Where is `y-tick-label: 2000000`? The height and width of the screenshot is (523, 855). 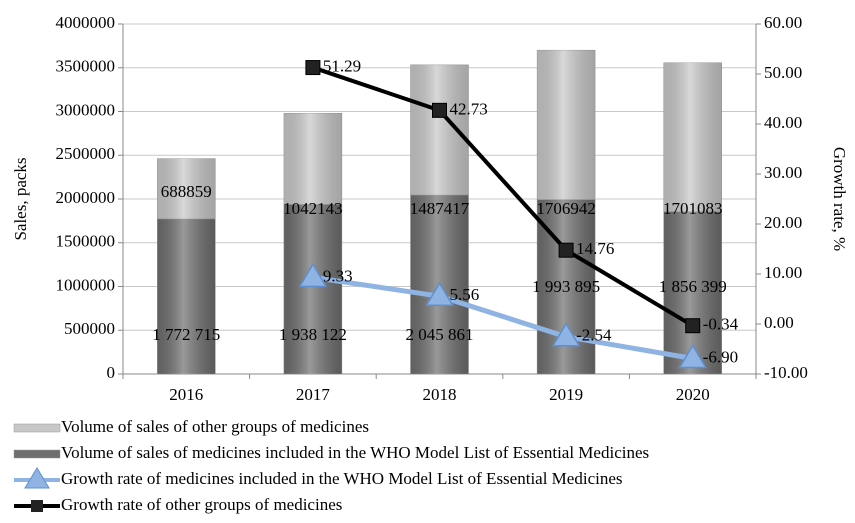 y-tick-label: 2000000 is located at coordinates (86, 197).